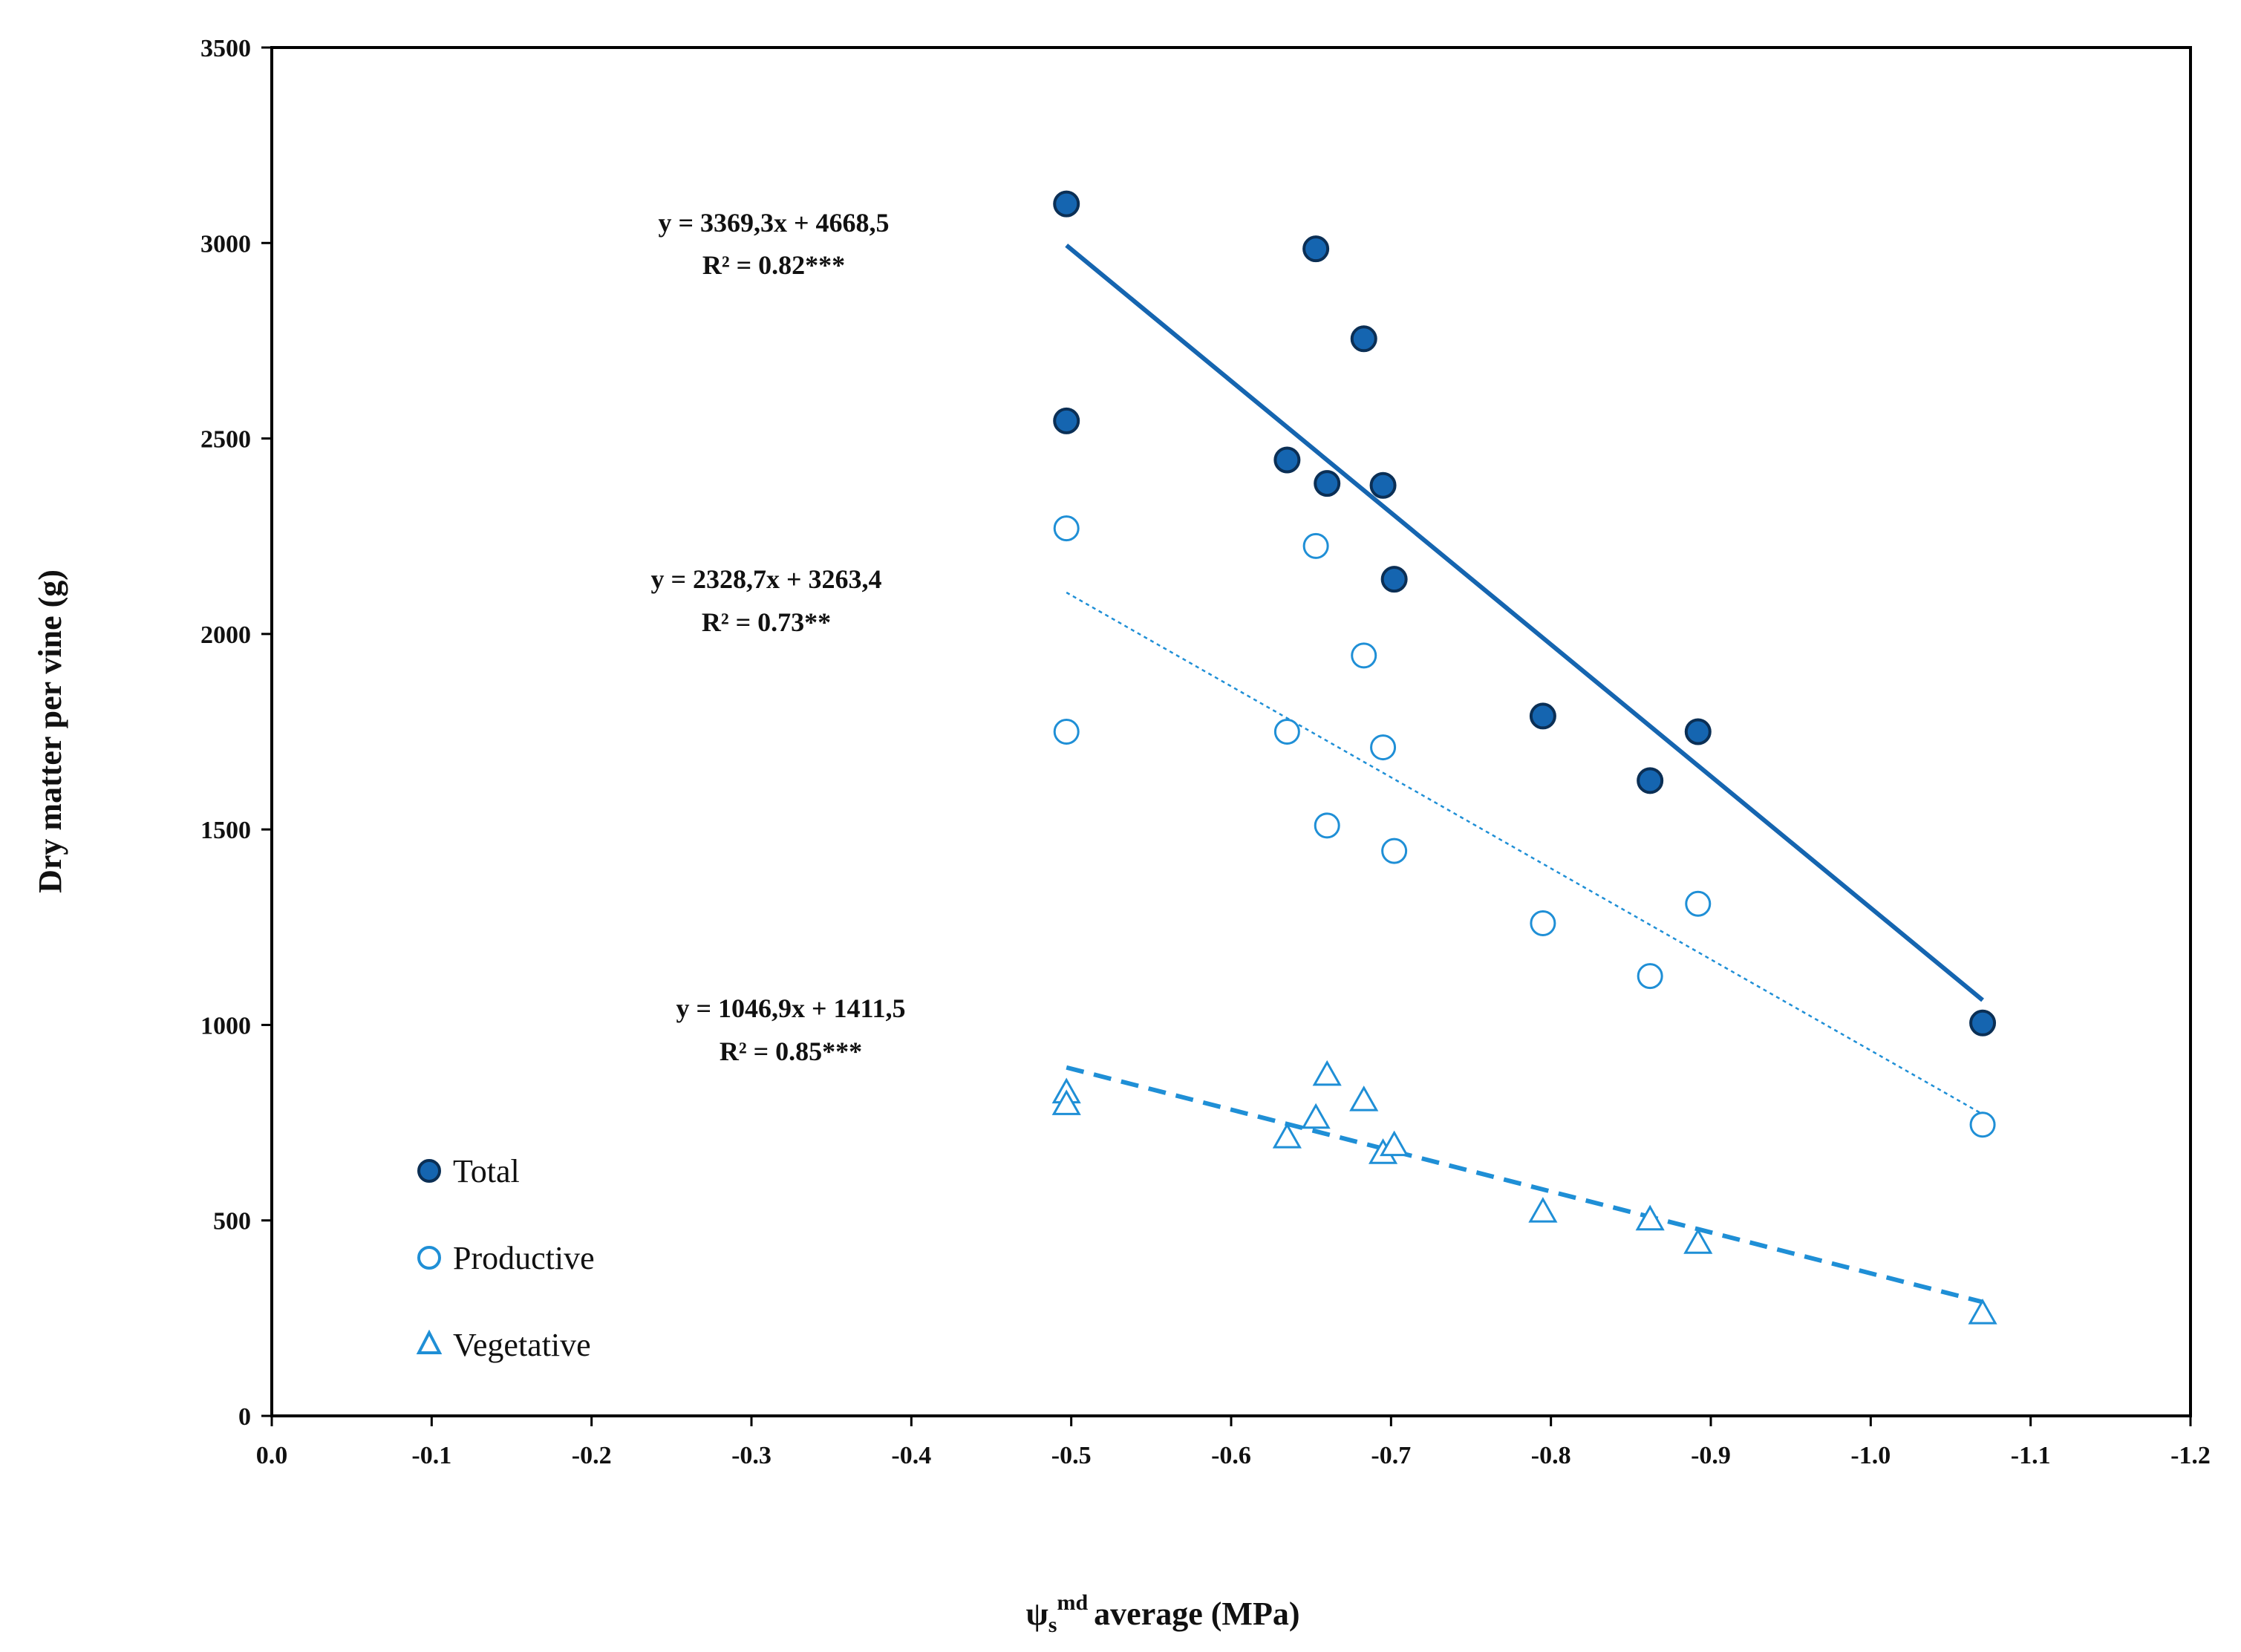 This screenshot has height=1652, width=2241. What do you see at coordinates (225, 48) in the screenshot?
I see `y-tick-label: 3500` at bounding box center [225, 48].